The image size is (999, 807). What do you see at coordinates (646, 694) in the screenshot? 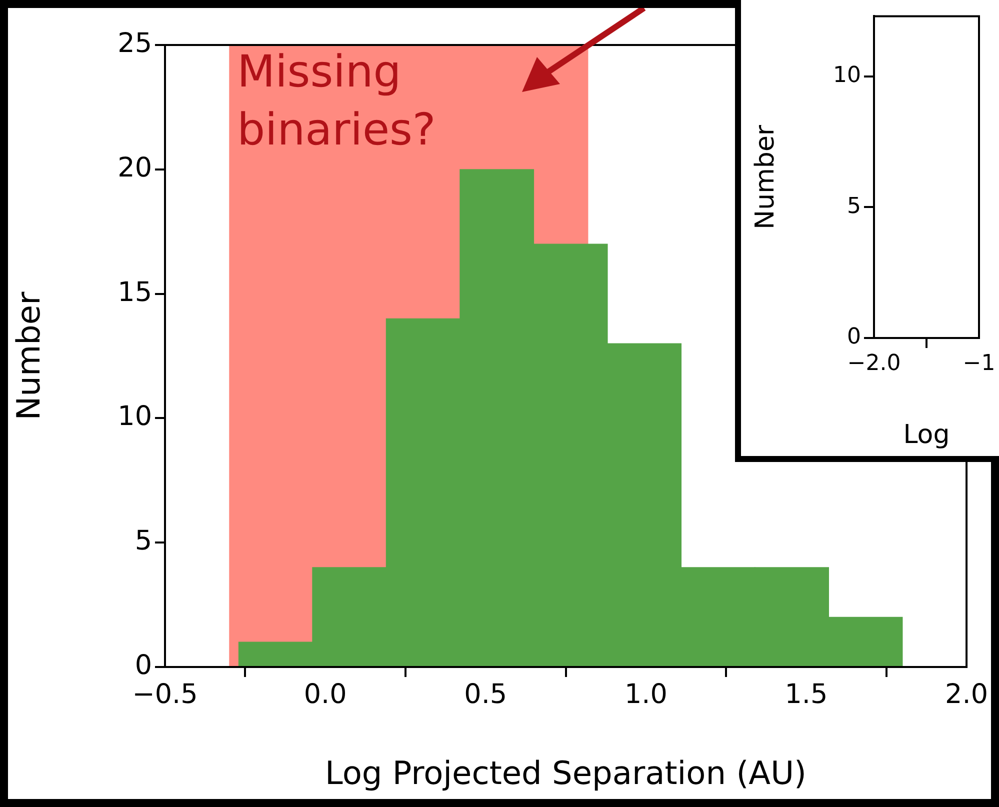
I see `x-tick-label: 1.0` at bounding box center [646, 694].